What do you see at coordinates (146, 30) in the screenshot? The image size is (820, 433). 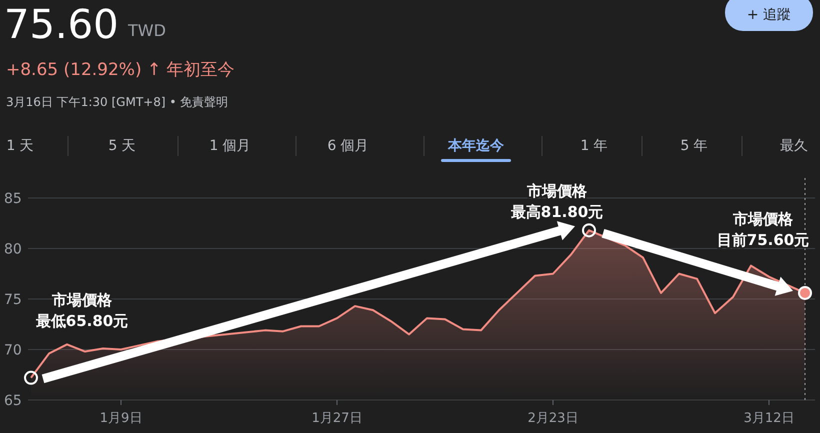 I see `text: TWD` at bounding box center [146, 30].